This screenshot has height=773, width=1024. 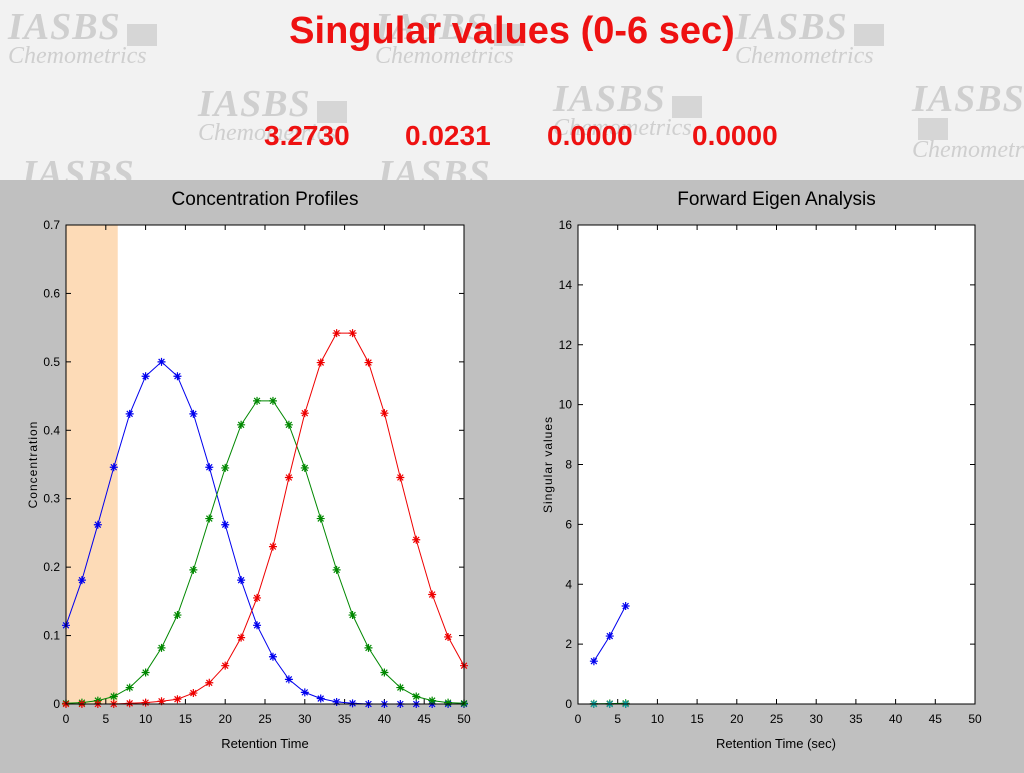 I want to click on y-tick-label: 12, so click(x=566, y=345).